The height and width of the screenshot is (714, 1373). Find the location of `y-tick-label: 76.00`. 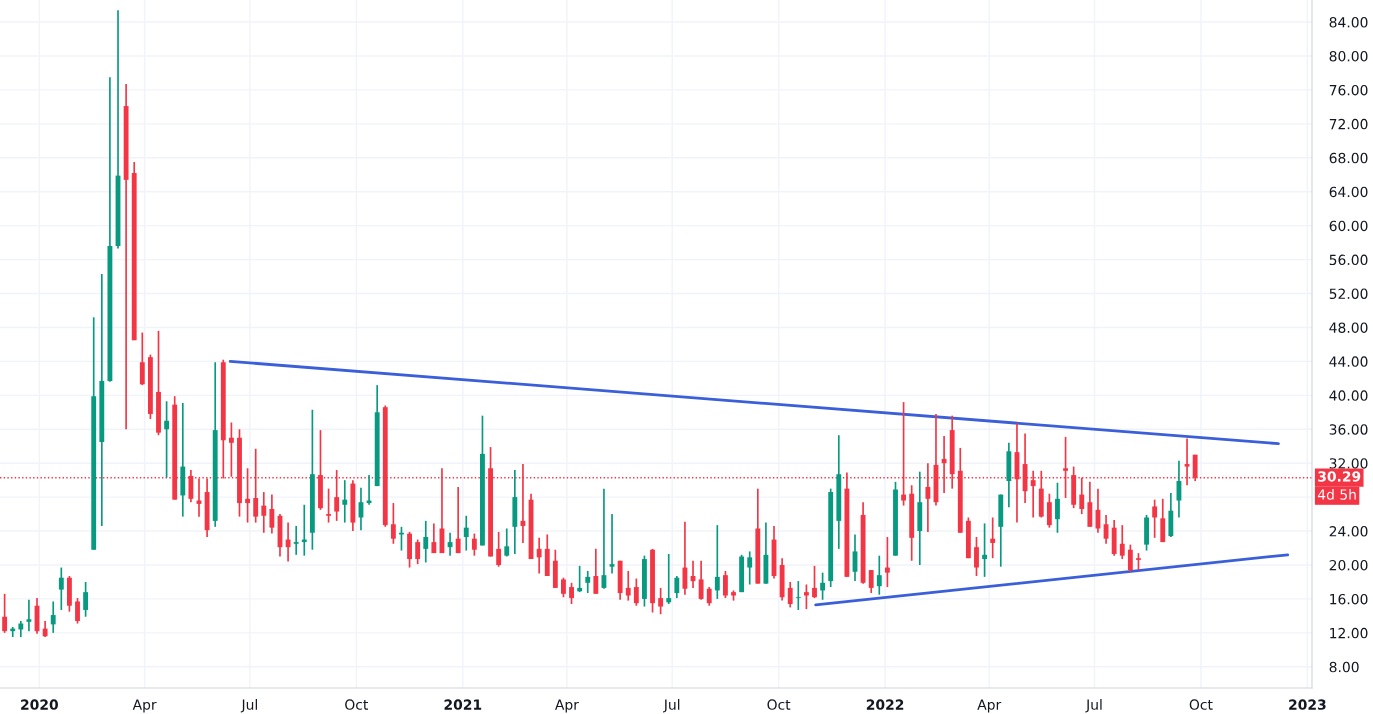

y-tick-label: 76.00 is located at coordinates (1348, 90).